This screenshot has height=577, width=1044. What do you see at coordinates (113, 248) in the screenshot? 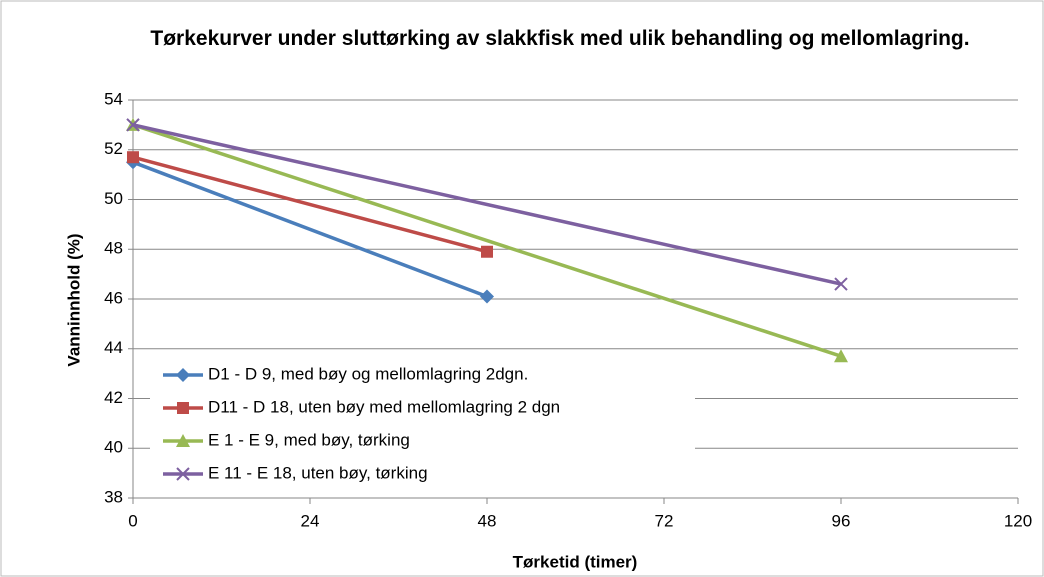
I see `y-tick-label: 48` at bounding box center [113, 248].